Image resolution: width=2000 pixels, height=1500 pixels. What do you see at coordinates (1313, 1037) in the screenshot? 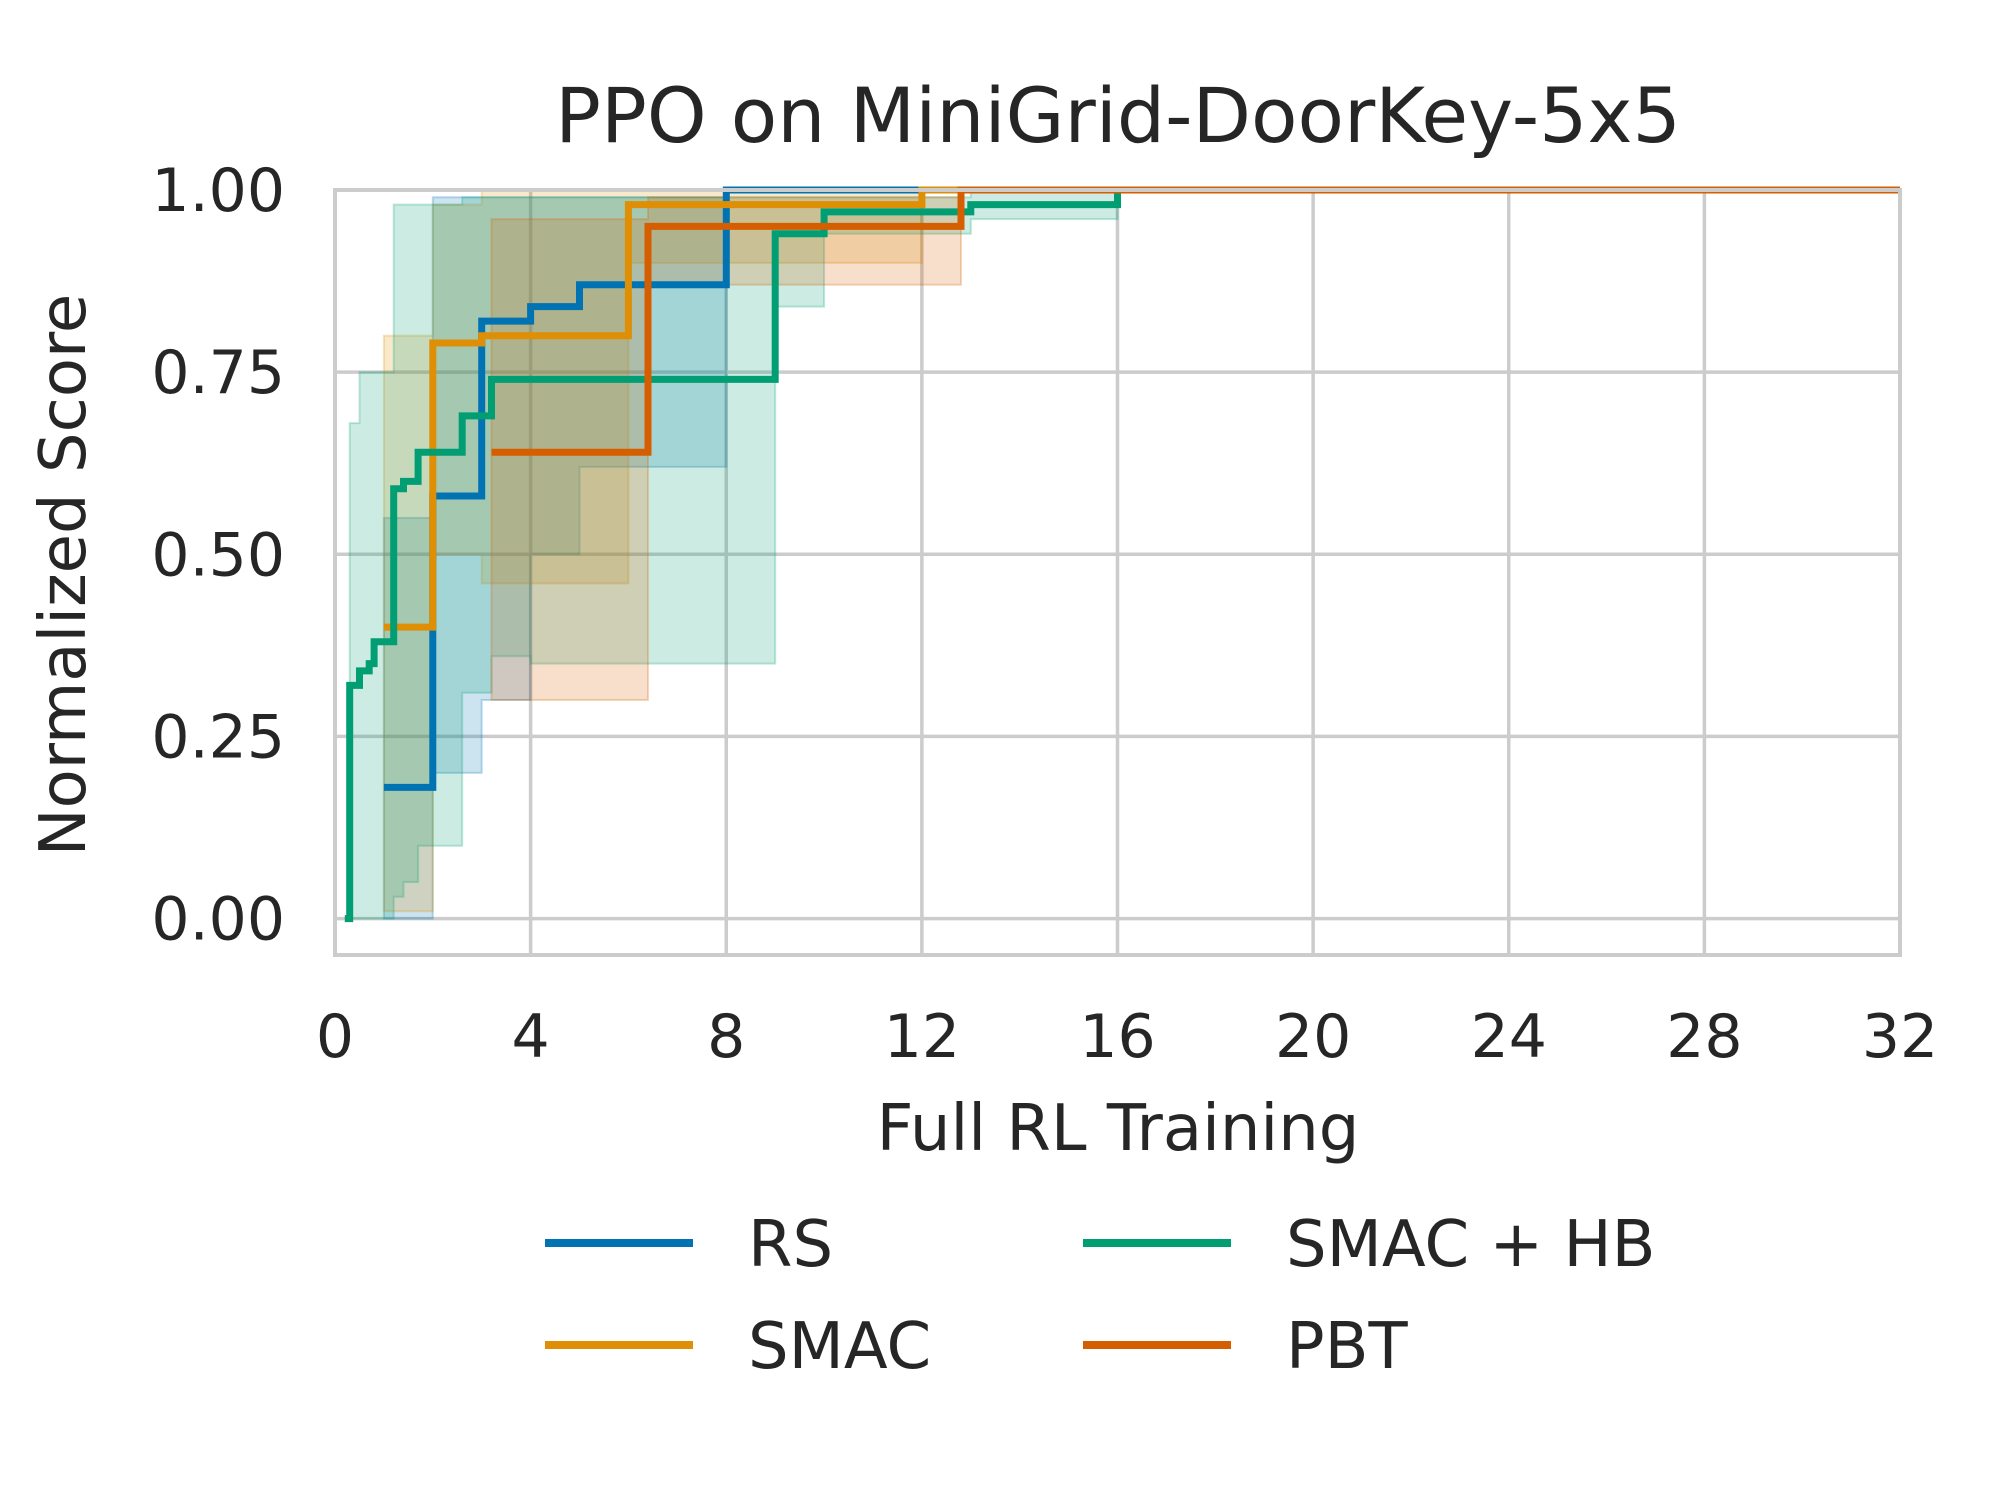
I see `x-tick-label: 20` at bounding box center [1313, 1037].